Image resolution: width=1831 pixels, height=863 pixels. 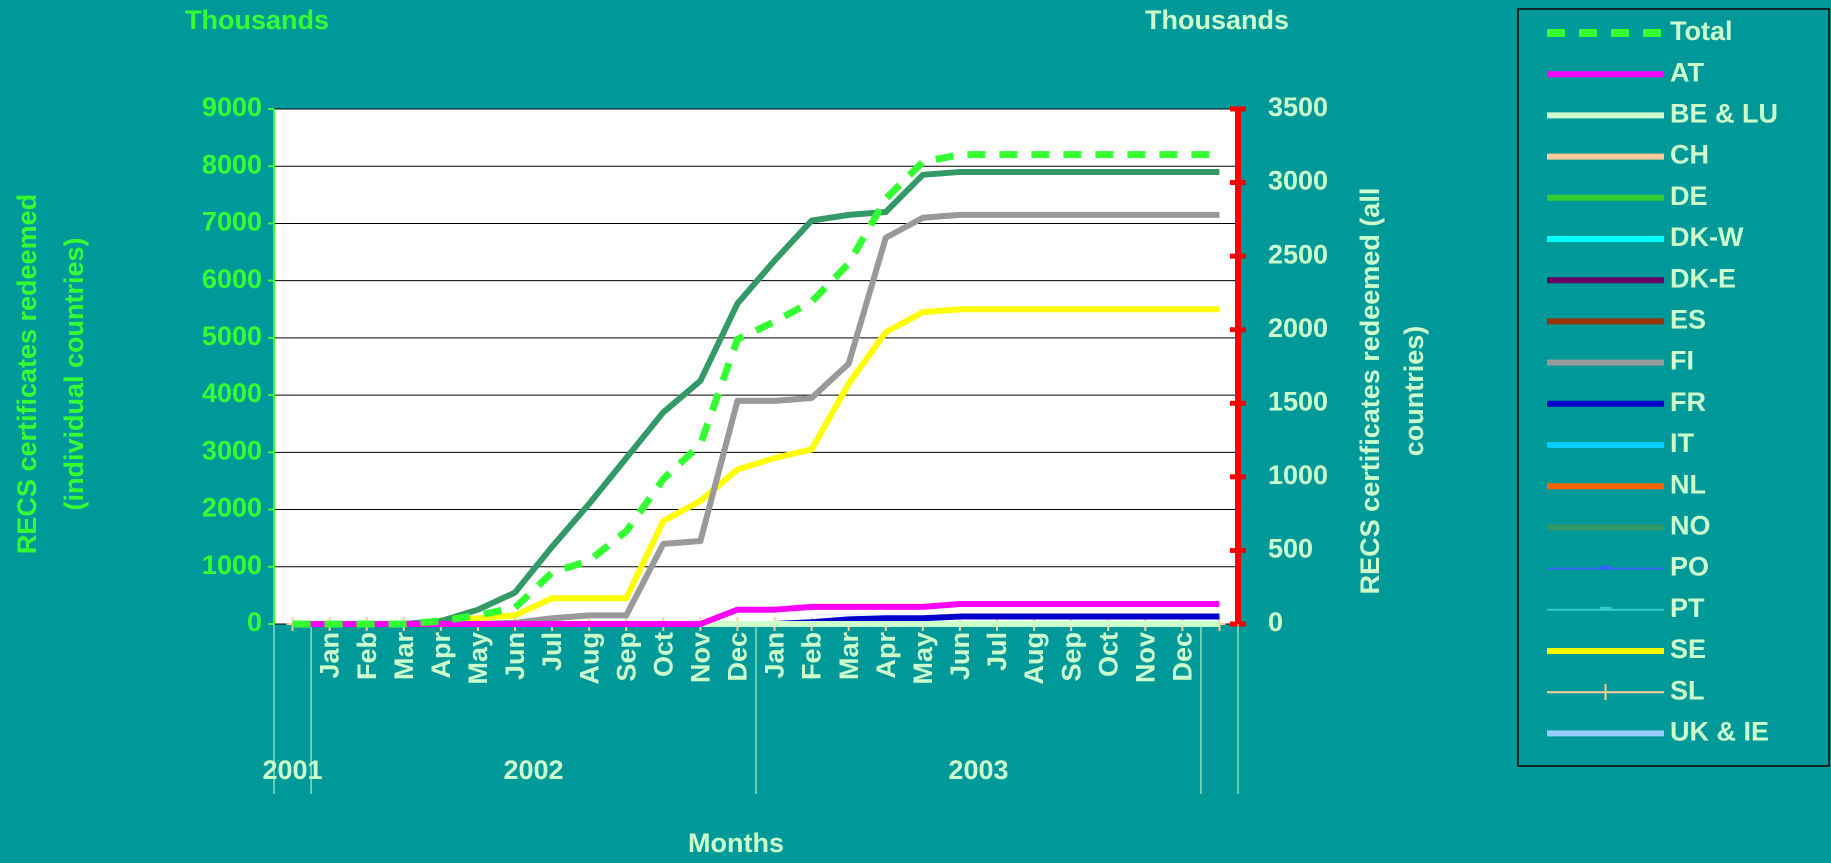 What do you see at coordinates (1290, 549) in the screenshot?
I see `y2-tick-label: 500` at bounding box center [1290, 549].